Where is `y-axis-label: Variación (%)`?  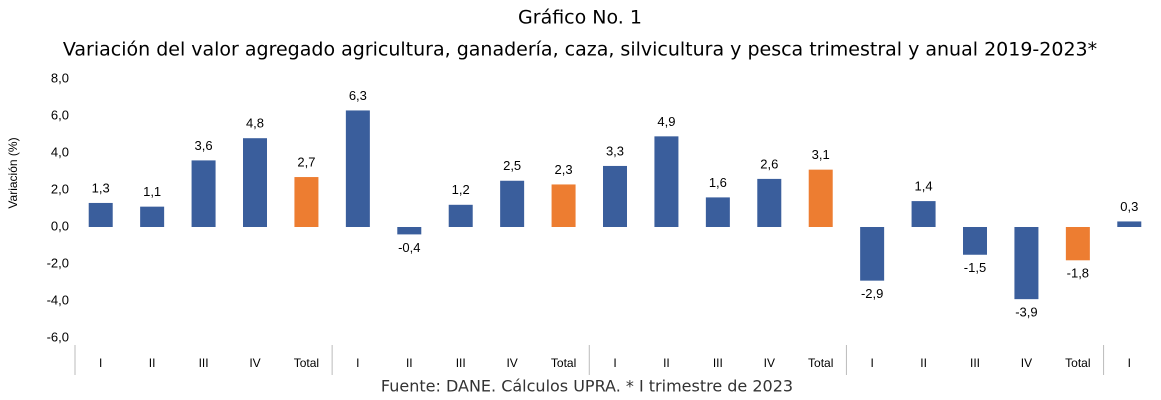 y-axis-label: Variación (%) is located at coordinates (13, 172).